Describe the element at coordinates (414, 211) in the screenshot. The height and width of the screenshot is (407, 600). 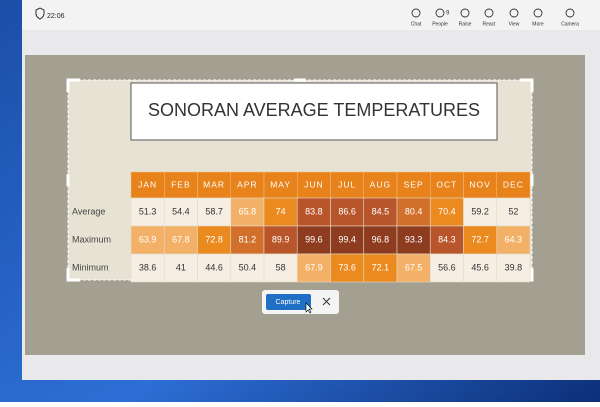
I see `cell-value: 80.4` at that location.